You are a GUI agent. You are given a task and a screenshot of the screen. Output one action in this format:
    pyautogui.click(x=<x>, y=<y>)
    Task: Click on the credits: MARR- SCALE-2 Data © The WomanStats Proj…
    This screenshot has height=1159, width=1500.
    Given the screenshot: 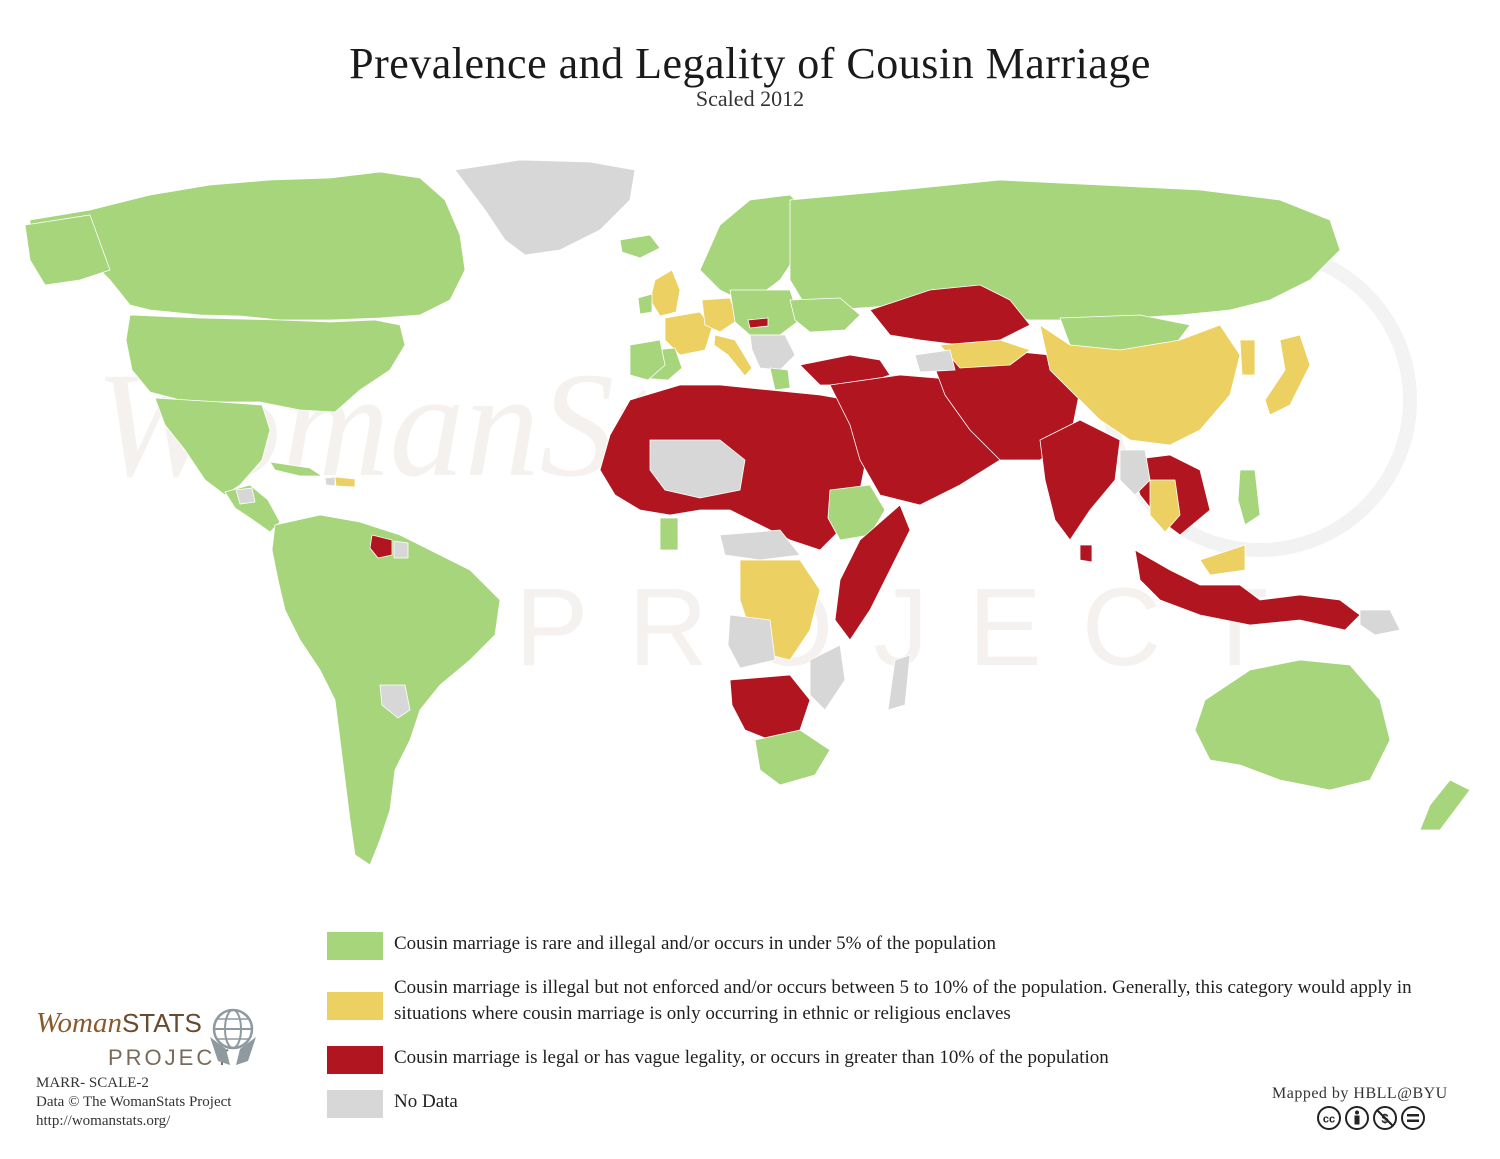 What is the action you would take?
    pyautogui.click(x=133, y=1102)
    